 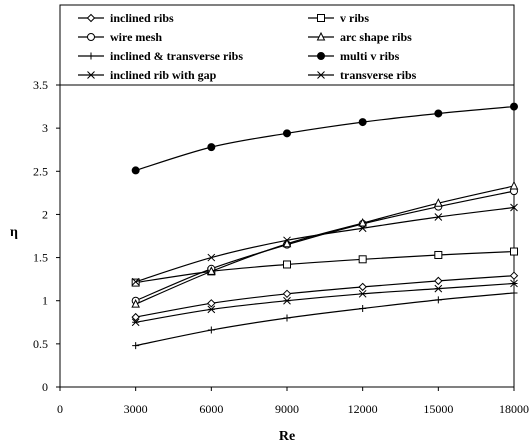 What do you see at coordinates (136, 409) in the screenshot?
I see `x-tick-label: 3000` at bounding box center [136, 409].